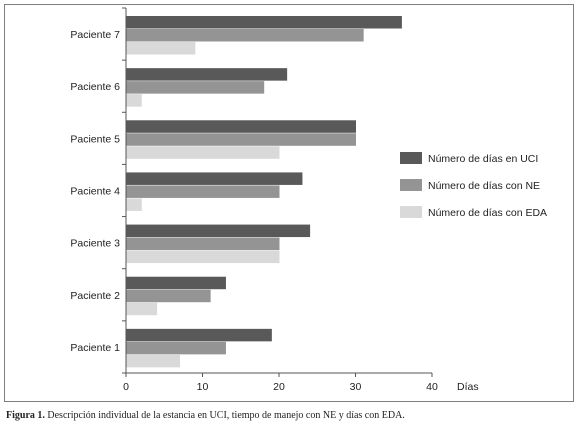 Image resolution: width=580 pixels, height=428 pixels. I want to click on legend-label: Número de días con EDA, so click(487, 213).